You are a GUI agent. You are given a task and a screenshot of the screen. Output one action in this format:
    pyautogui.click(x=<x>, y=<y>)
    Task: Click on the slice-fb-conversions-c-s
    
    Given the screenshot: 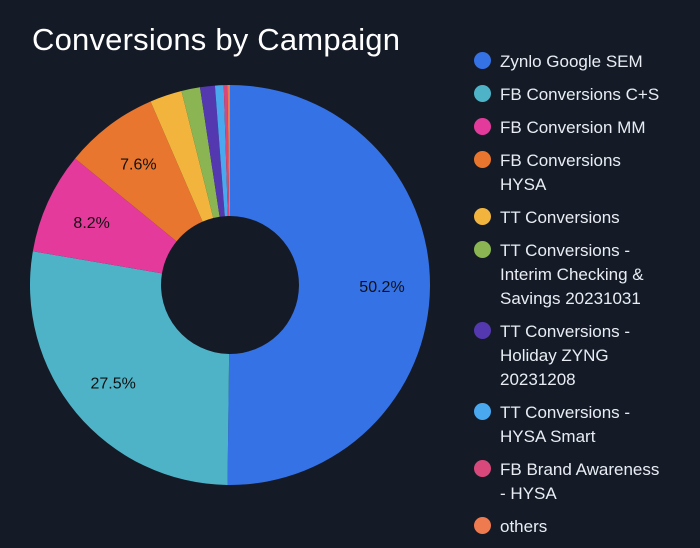 What is the action you would take?
    pyautogui.click(x=130, y=368)
    